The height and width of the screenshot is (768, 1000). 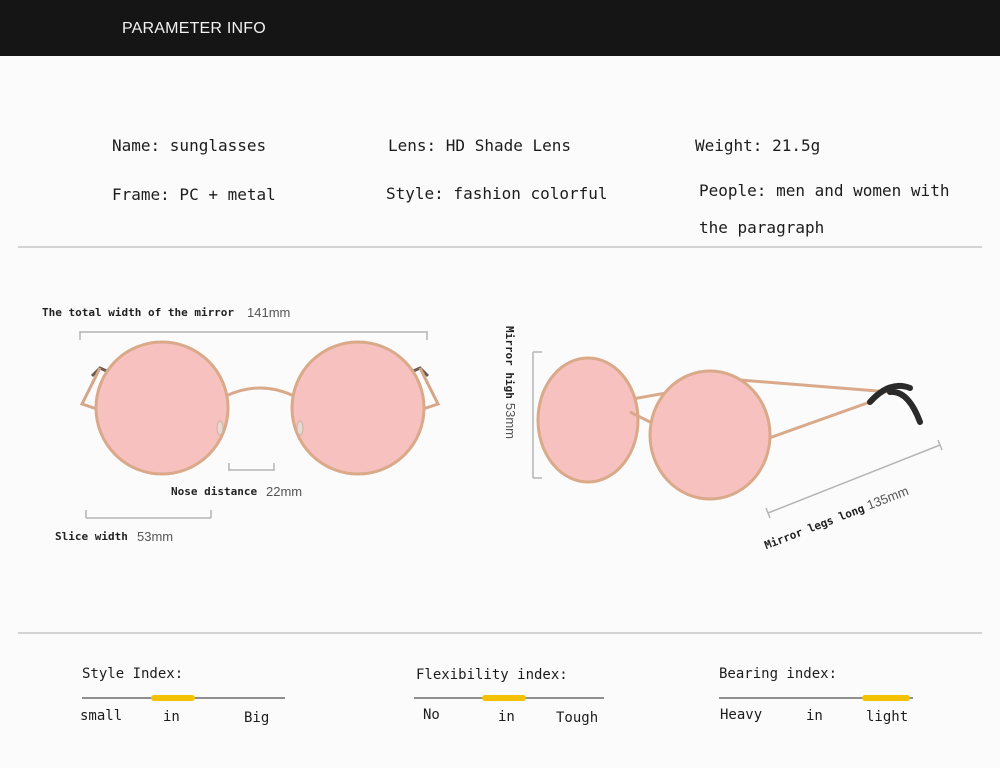 What do you see at coordinates (260, 408) in the screenshot?
I see `glasses-front-image` at bounding box center [260, 408].